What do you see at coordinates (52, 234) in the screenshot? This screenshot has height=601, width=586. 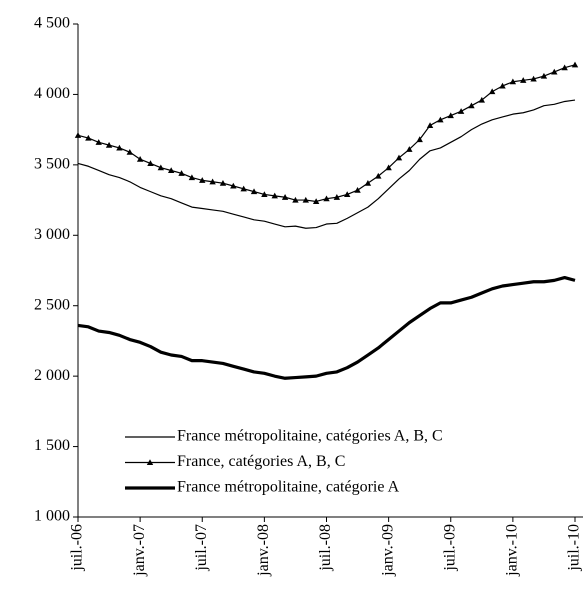 I see `y-tick-label: 3 000` at bounding box center [52, 234].